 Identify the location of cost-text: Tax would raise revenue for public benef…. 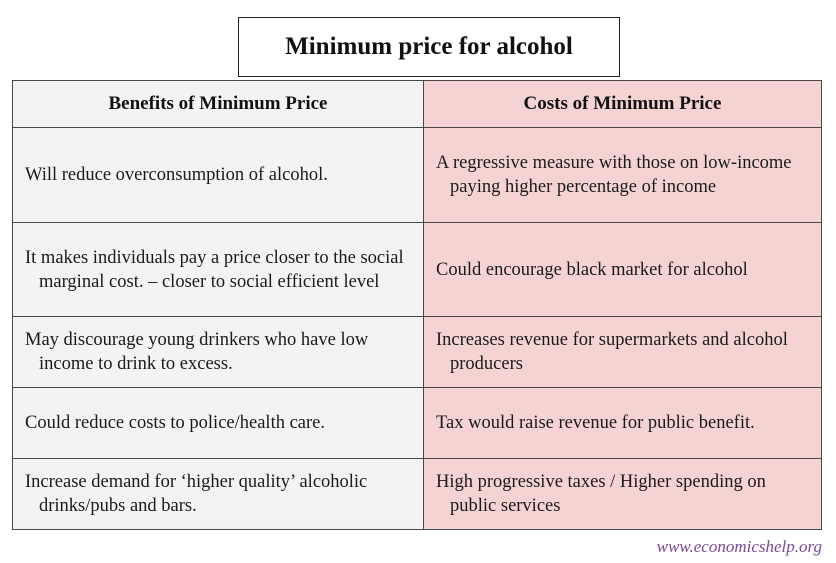
(595, 423).